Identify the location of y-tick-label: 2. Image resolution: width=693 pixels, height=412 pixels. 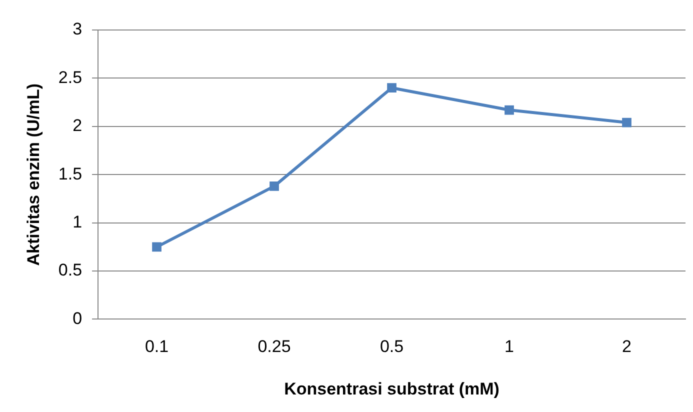
(77, 126).